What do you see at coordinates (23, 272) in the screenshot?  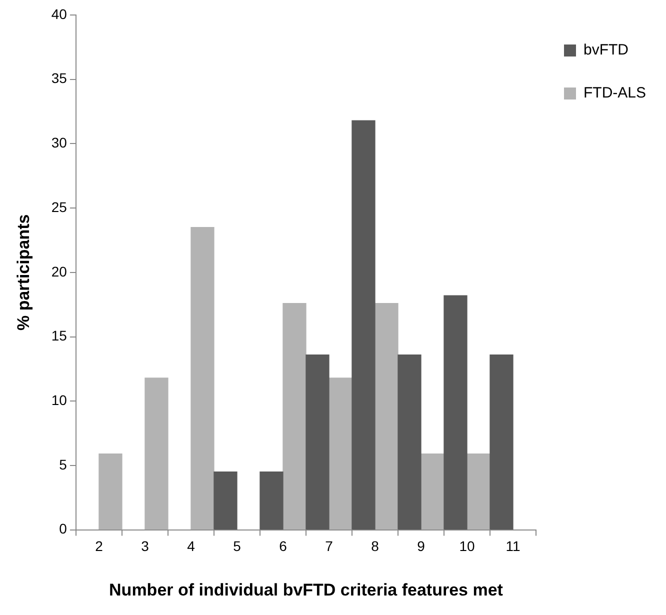 I see `y-axis-title: % participants` at bounding box center [23, 272].